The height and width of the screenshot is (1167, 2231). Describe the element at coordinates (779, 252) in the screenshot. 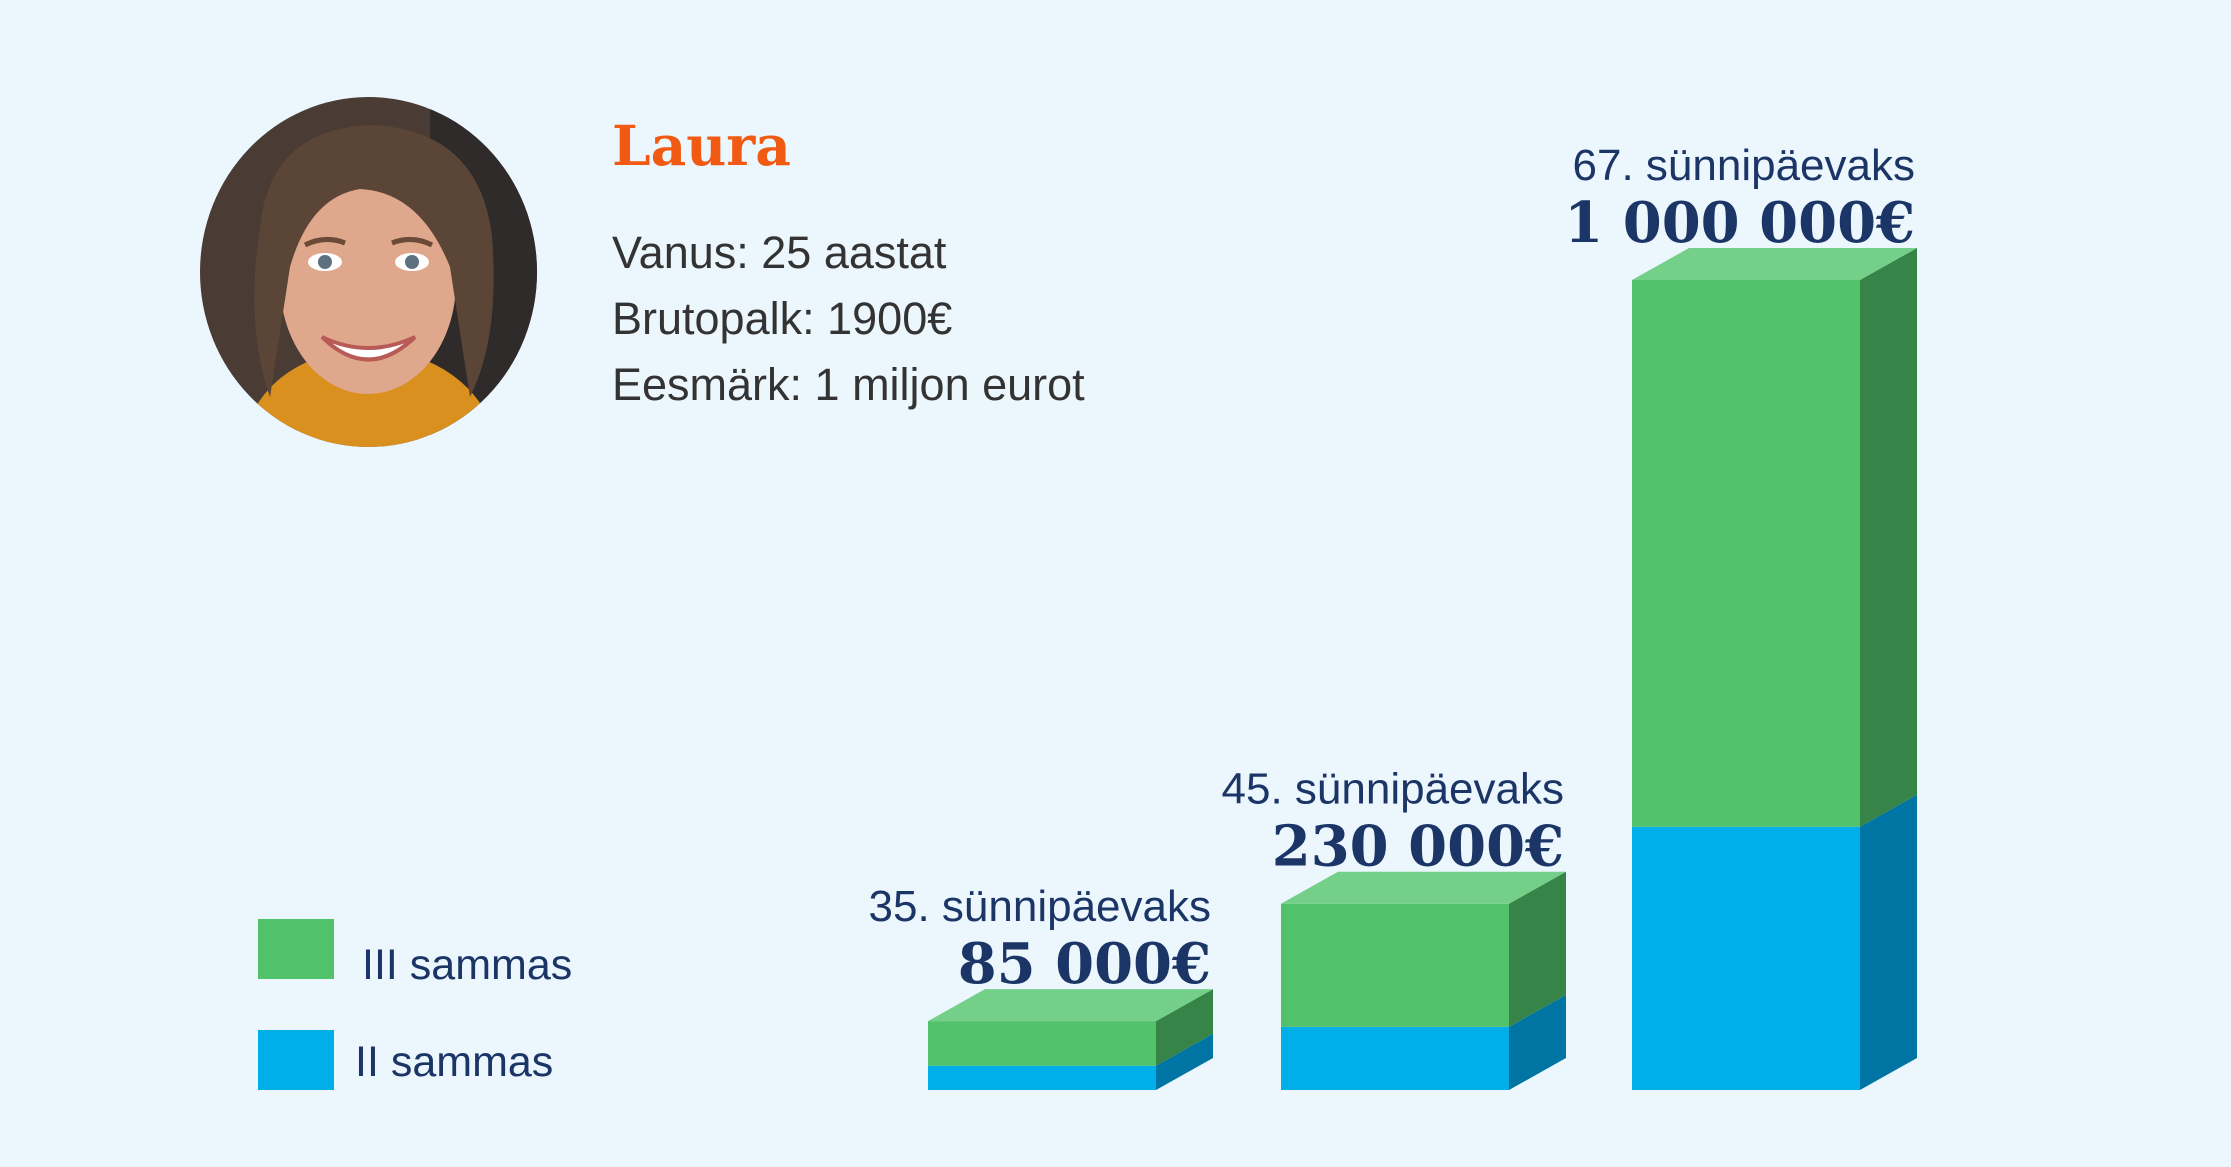

I see `age-info: Vanus: 25 aastat` at that location.